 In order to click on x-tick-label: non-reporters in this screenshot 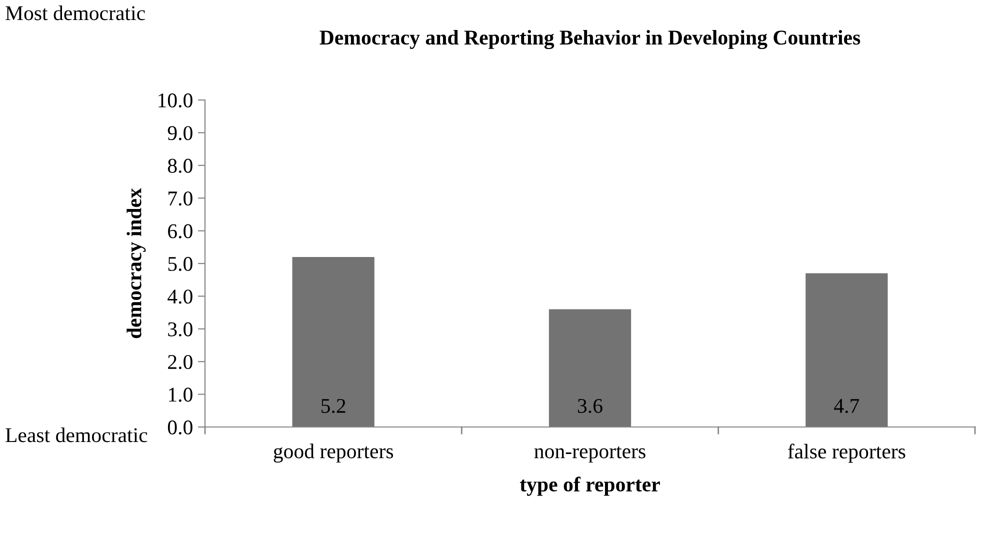, I will do `click(590, 454)`.